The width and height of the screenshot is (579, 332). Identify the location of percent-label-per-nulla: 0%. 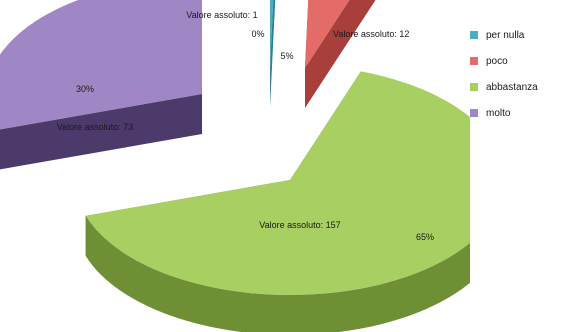
(257, 34).